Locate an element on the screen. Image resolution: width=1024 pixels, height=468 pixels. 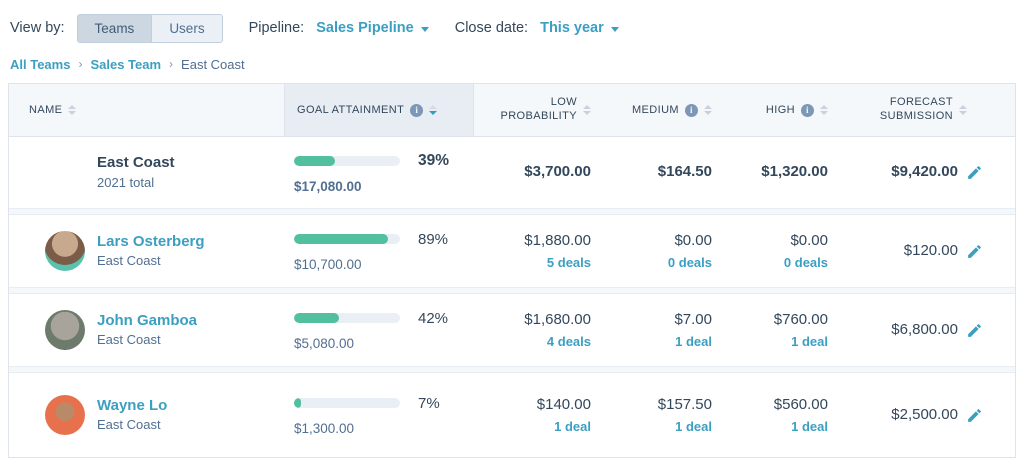
forecast-submission-value: $120.00 is located at coordinates (930, 250).